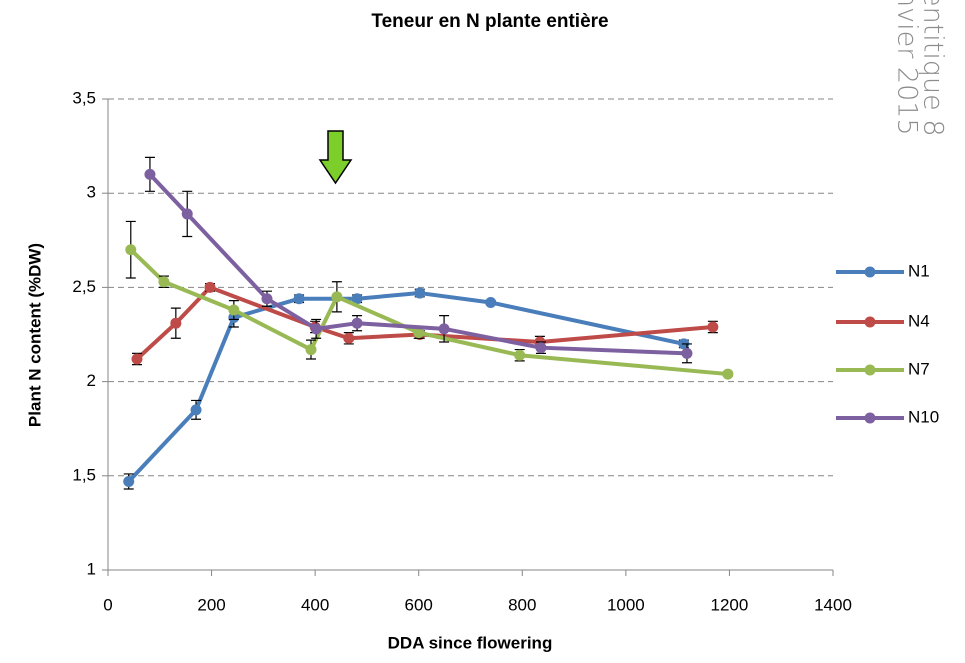 The image size is (965, 663). Describe the element at coordinates (91, 380) in the screenshot. I see `y-tick-label: 2` at that location.